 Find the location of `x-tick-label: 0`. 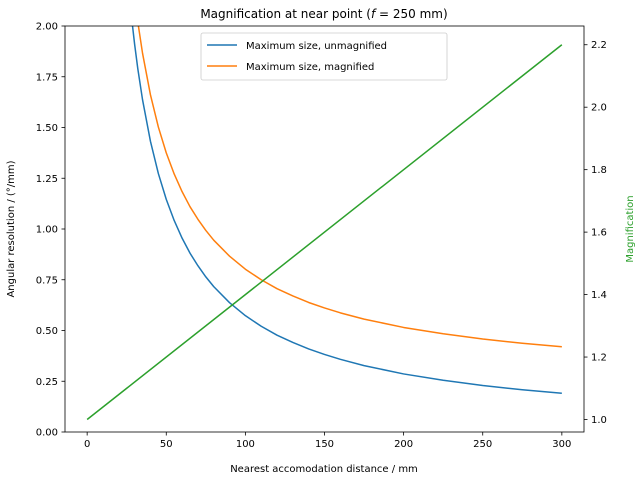

x-tick-label: 0 is located at coordinates (87, 444).